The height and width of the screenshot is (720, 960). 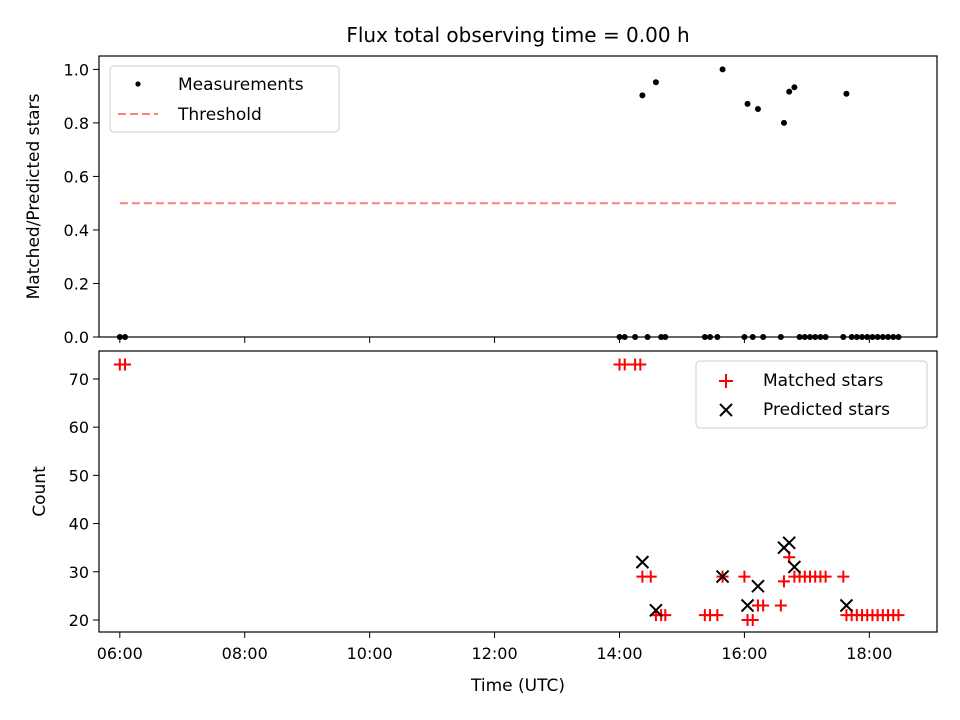 I want to click on legend-matched-marker, so click(x=726, y=381).